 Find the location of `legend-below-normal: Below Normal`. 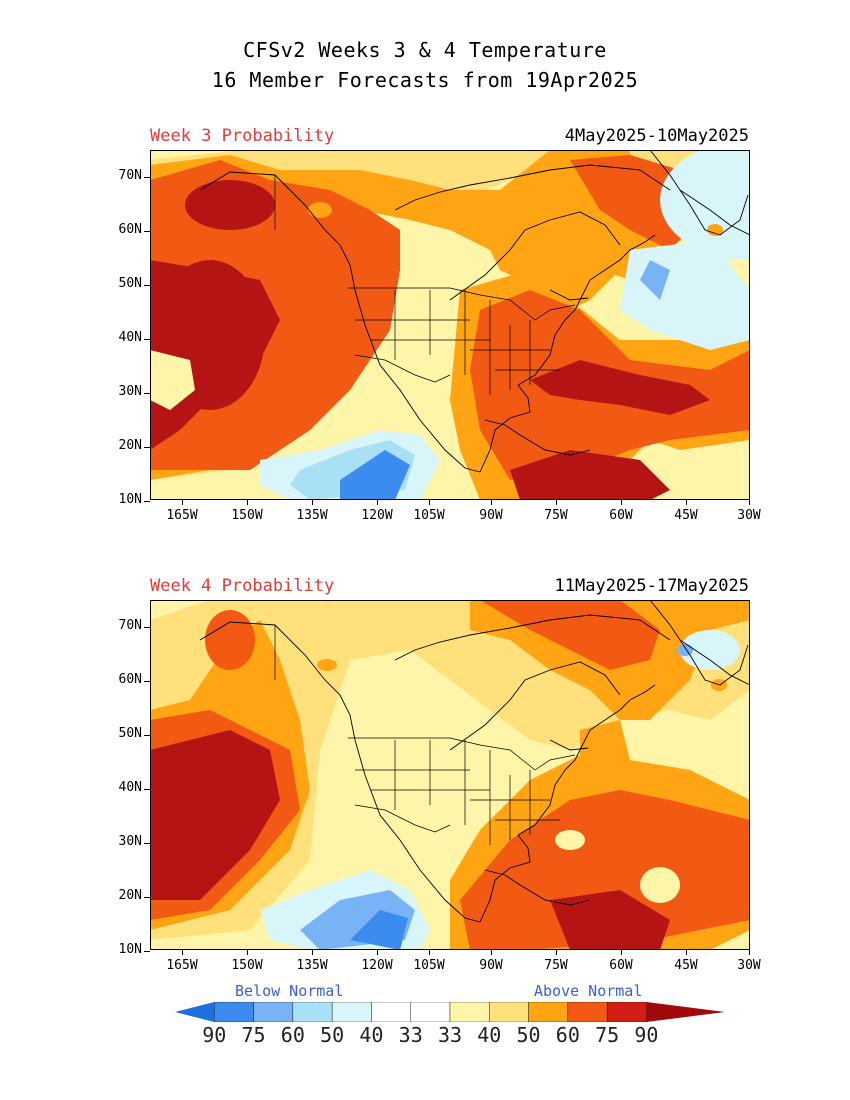

legend-below-normal: Below Normal is located at coordinates (289, 991).